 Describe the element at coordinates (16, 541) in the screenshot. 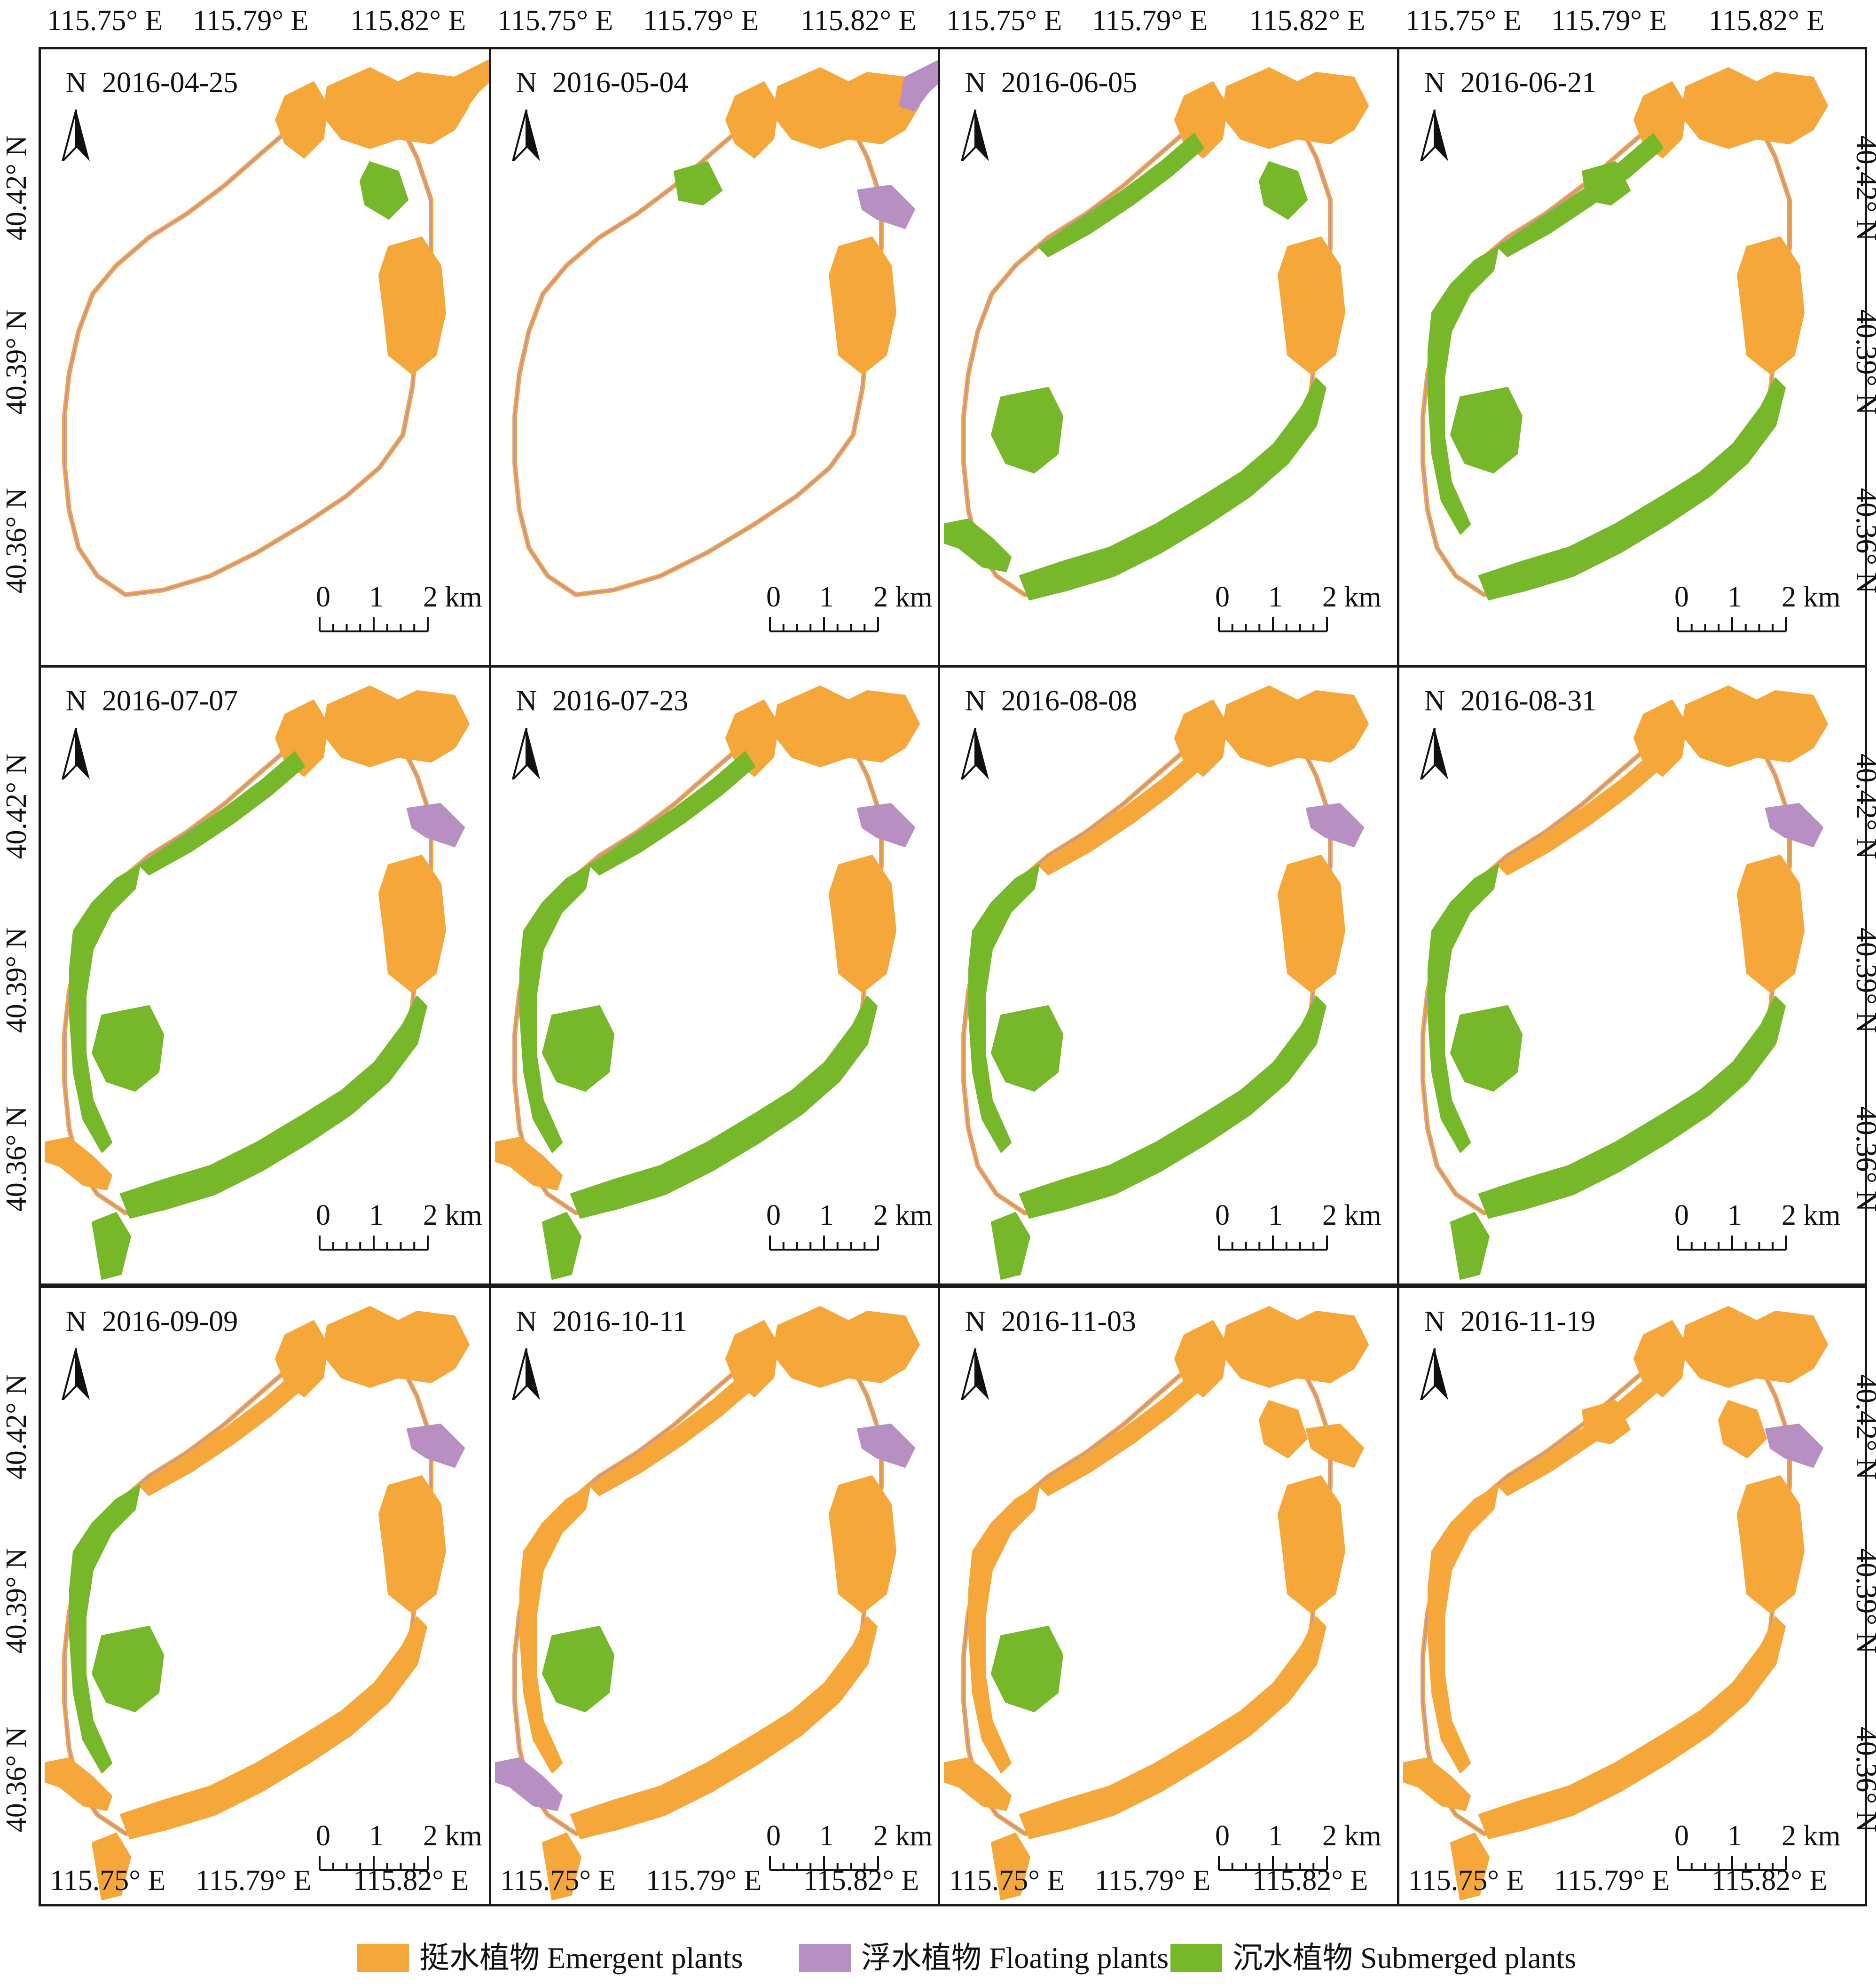

I see `lat-tick-left: 40.36° N` at that location.